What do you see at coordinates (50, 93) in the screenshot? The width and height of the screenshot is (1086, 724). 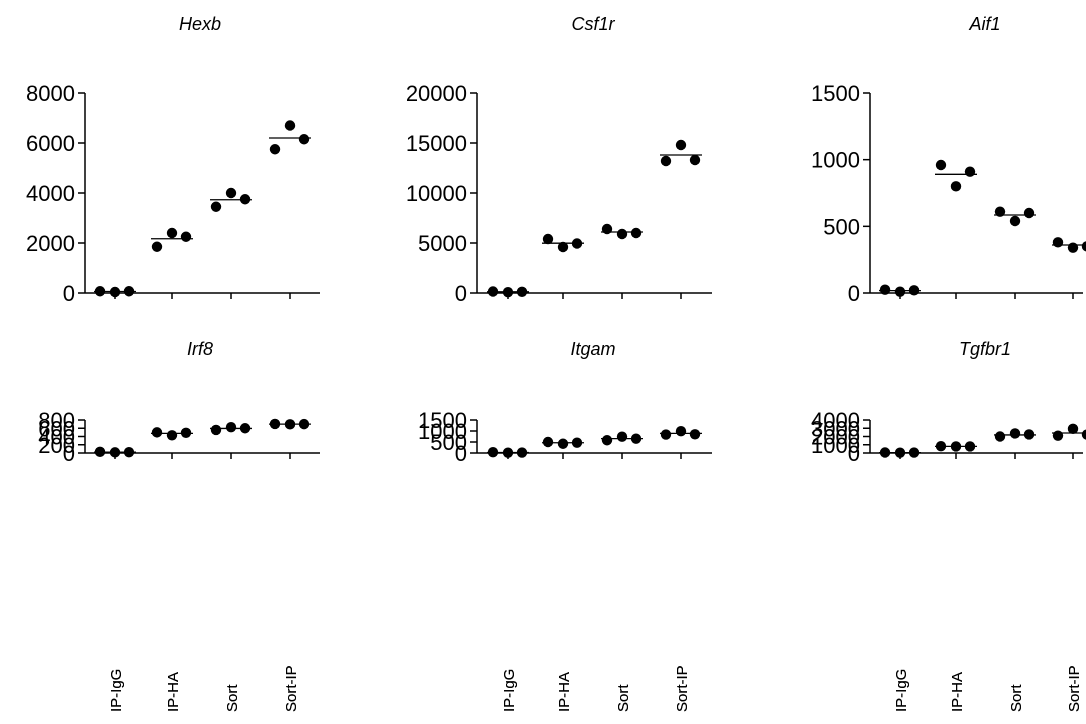 I see `y-tick-label: 8000` at bounding box center [50, 93].